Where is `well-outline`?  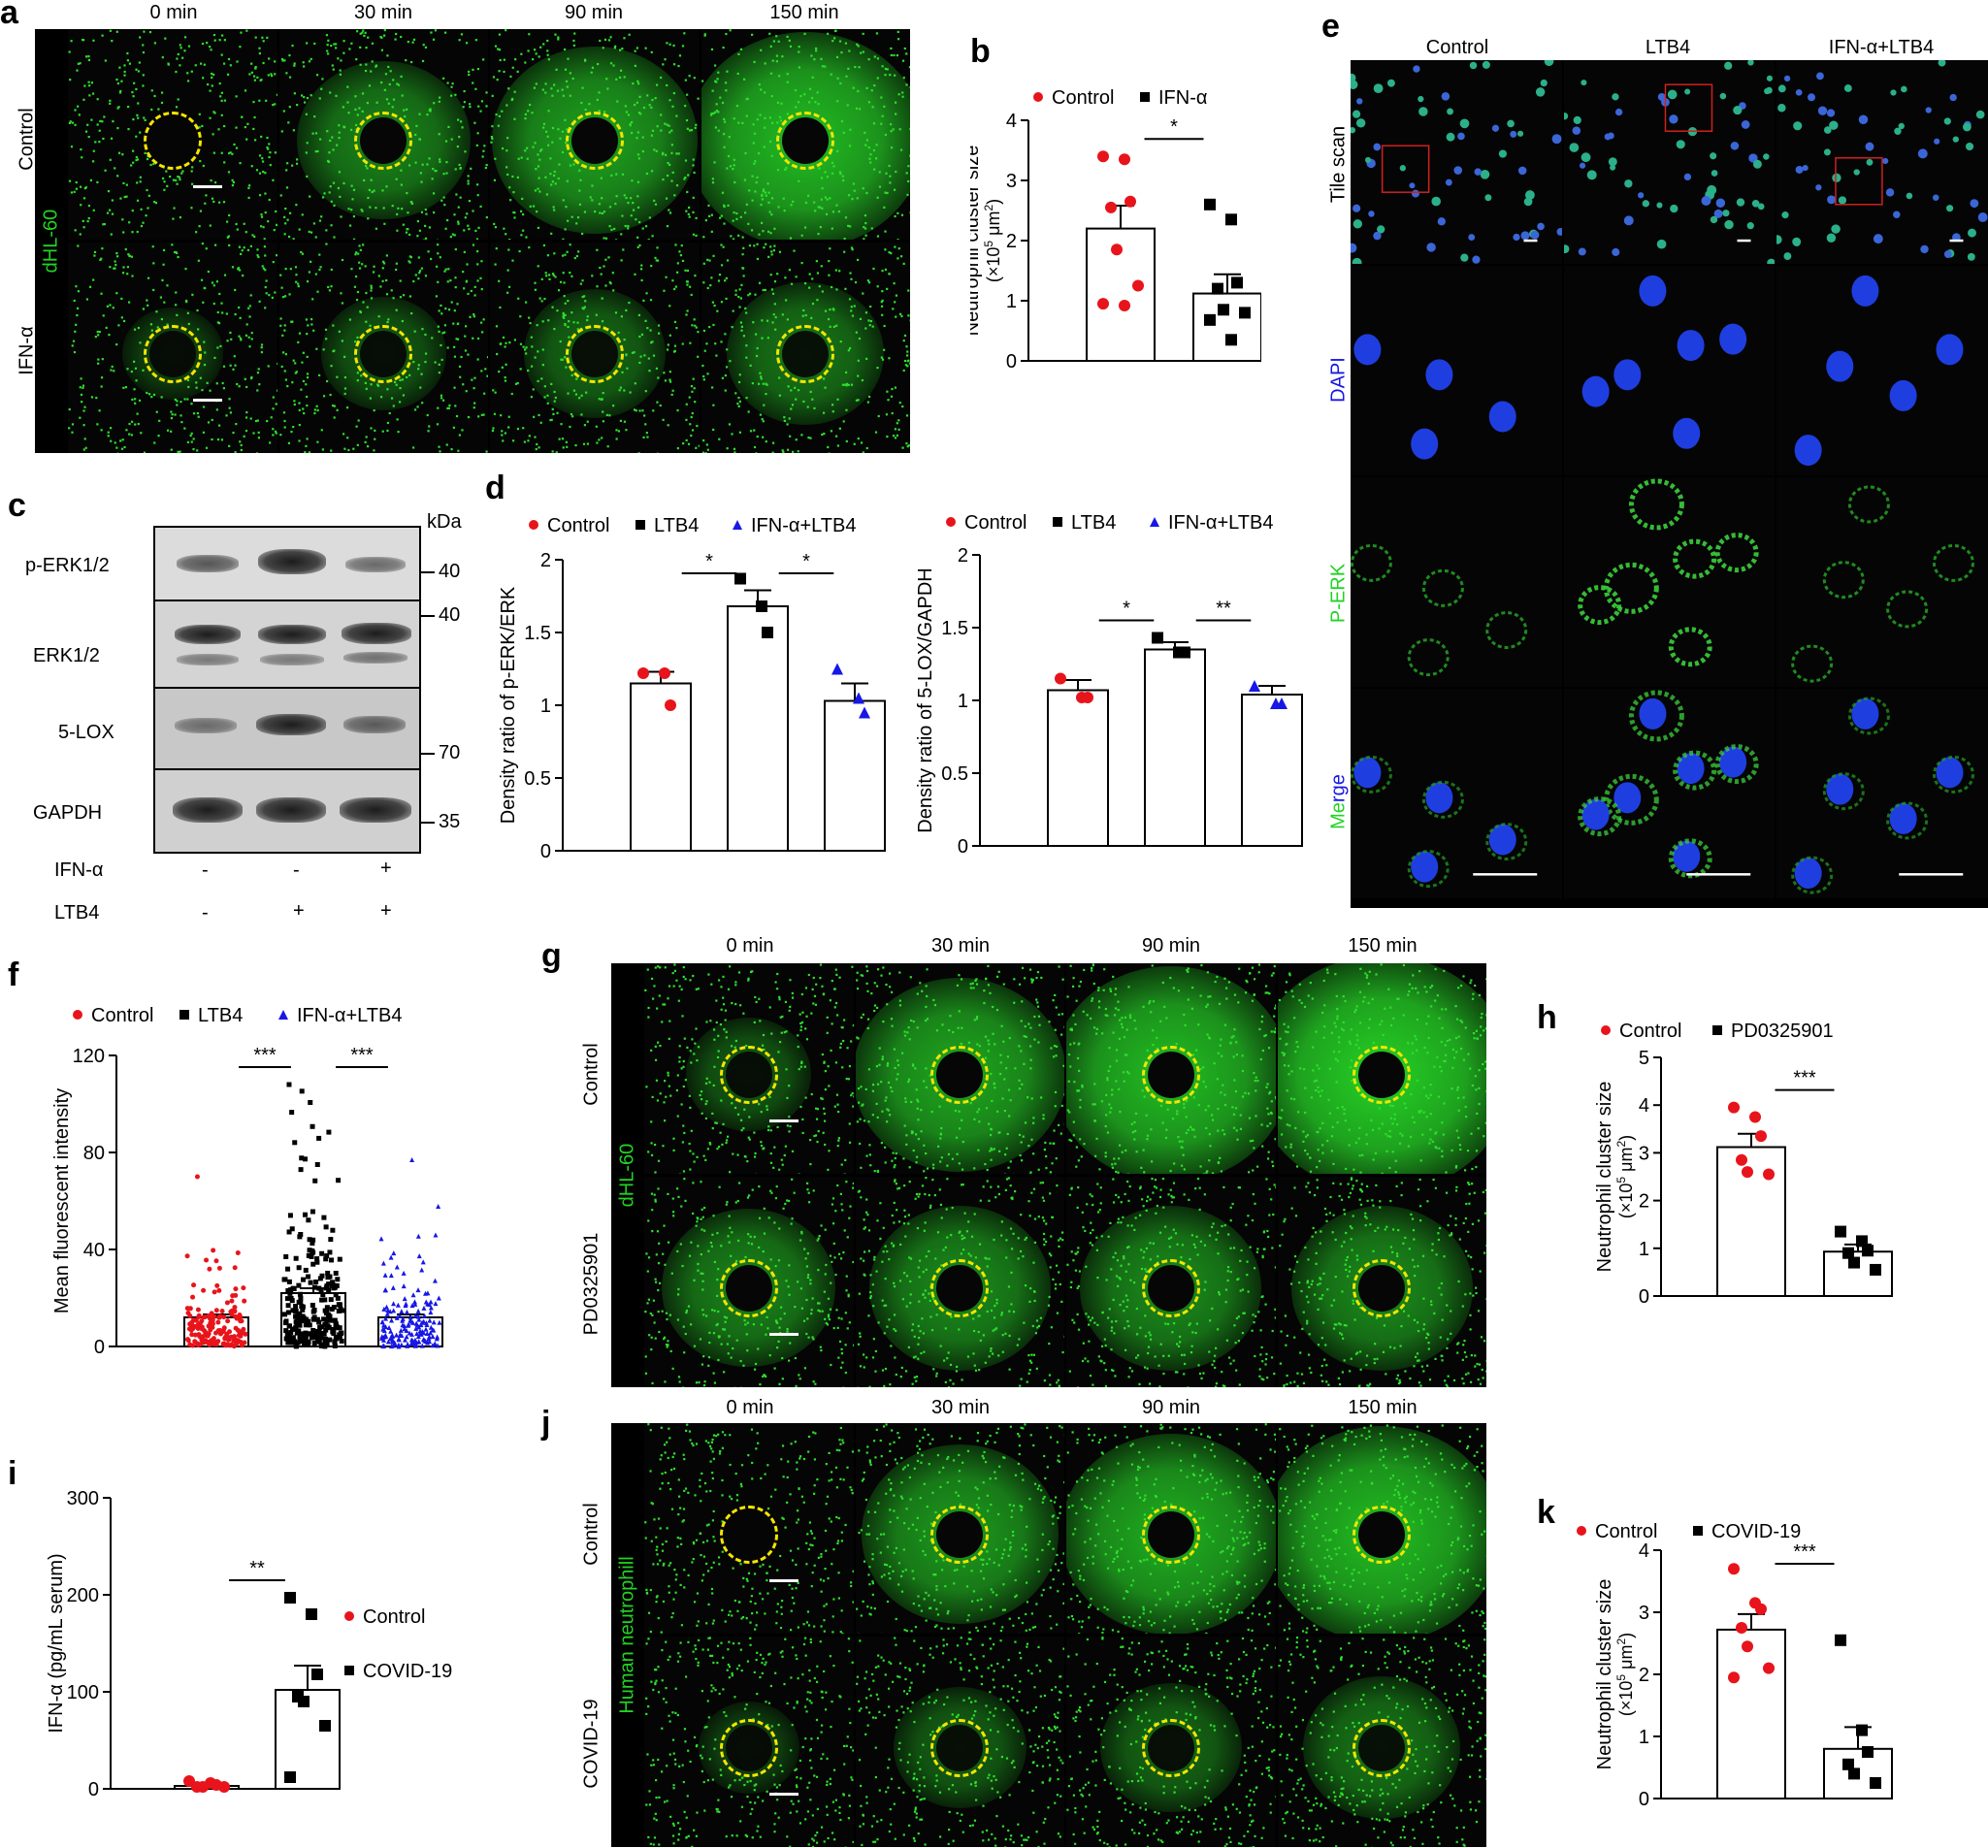
well-outline is located at coordinates (384, 353).